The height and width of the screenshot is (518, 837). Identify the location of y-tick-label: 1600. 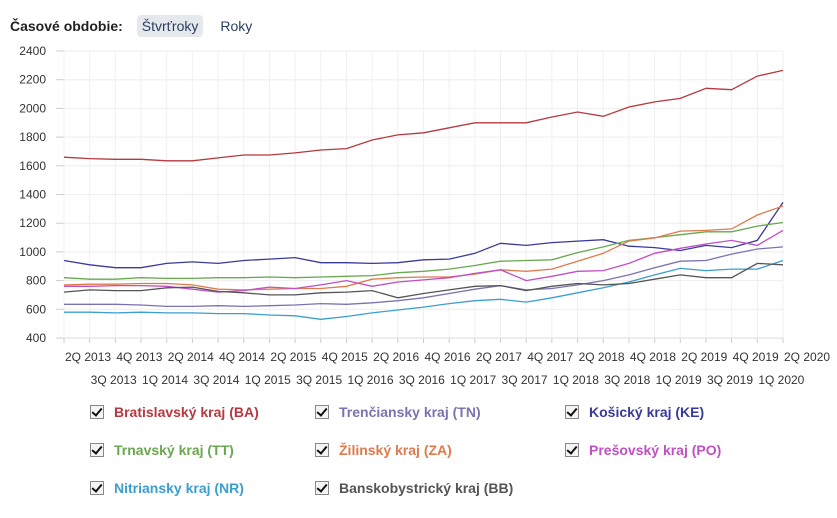
(32, 166).